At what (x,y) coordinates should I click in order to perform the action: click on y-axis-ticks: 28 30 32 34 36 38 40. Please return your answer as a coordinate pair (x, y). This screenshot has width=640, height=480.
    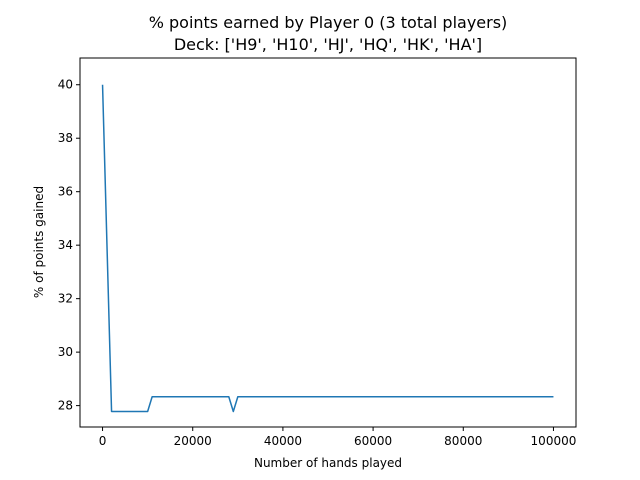
    Looking at the image, I should click on (69, 245).